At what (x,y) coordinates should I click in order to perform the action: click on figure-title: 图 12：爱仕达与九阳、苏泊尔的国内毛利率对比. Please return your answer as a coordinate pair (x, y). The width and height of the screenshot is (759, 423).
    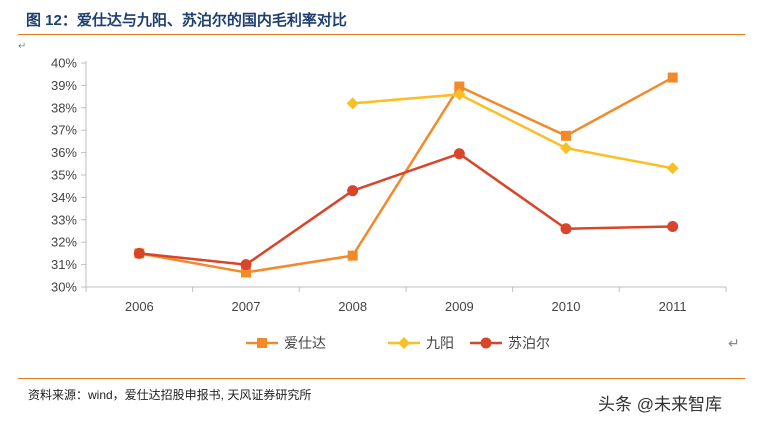
    Looking at the image, I should click on (186, 20).